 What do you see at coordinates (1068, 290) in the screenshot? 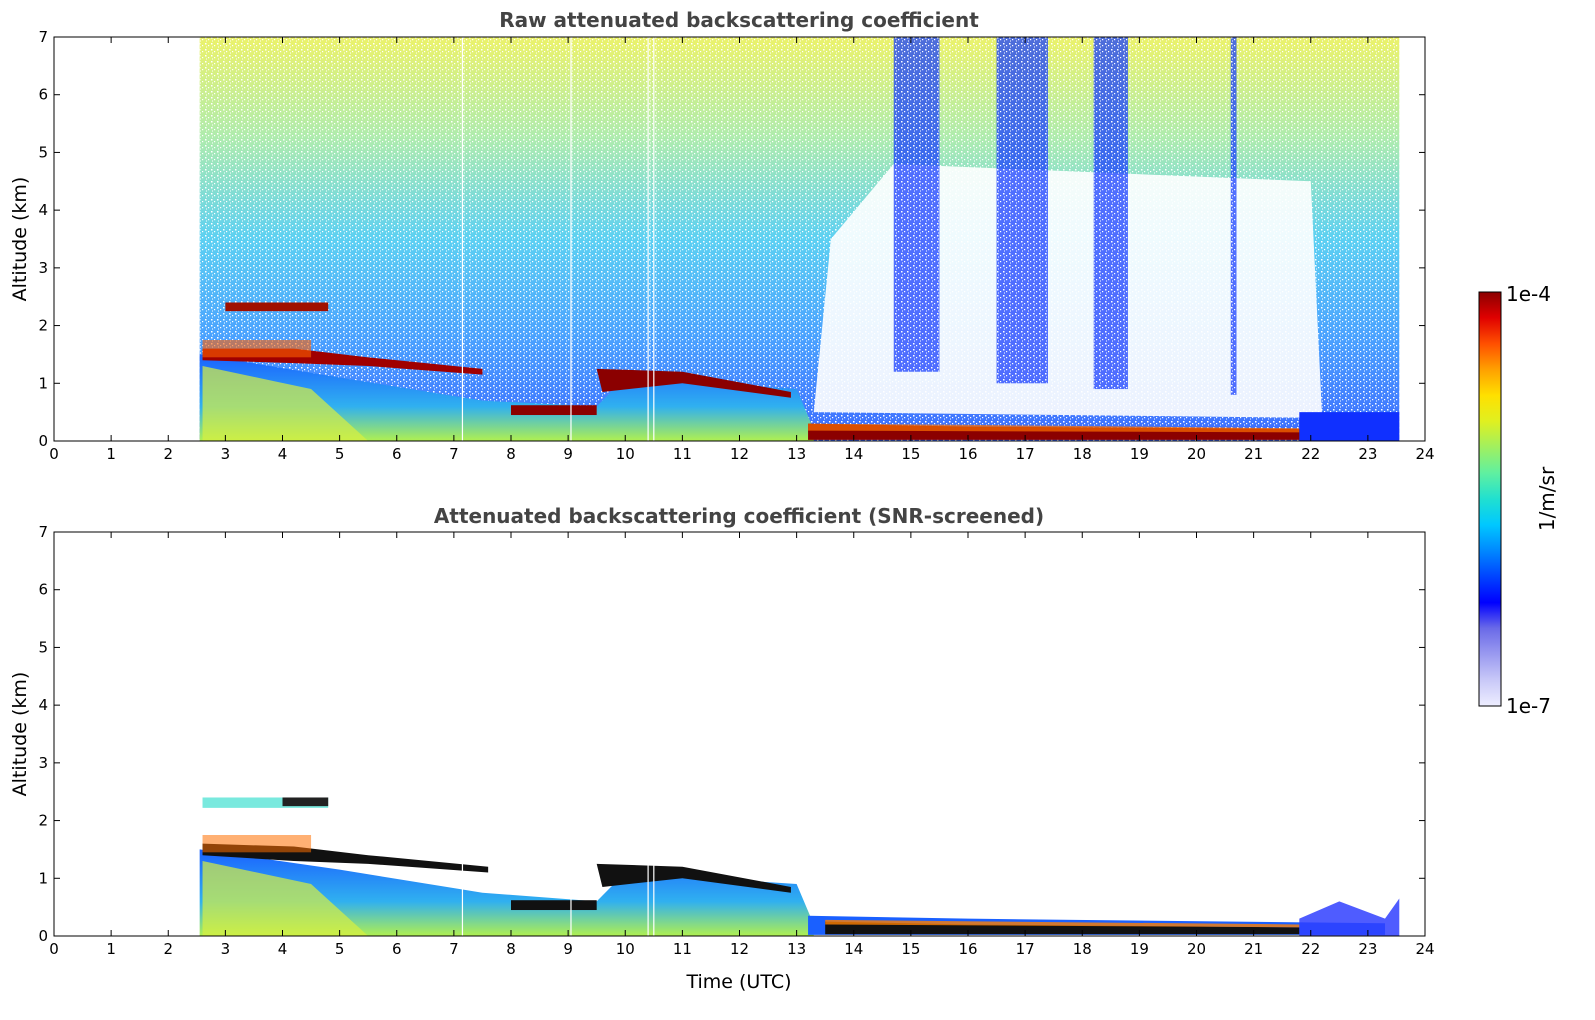
I see `clear-air-region` at bounding box center [1068, 290].